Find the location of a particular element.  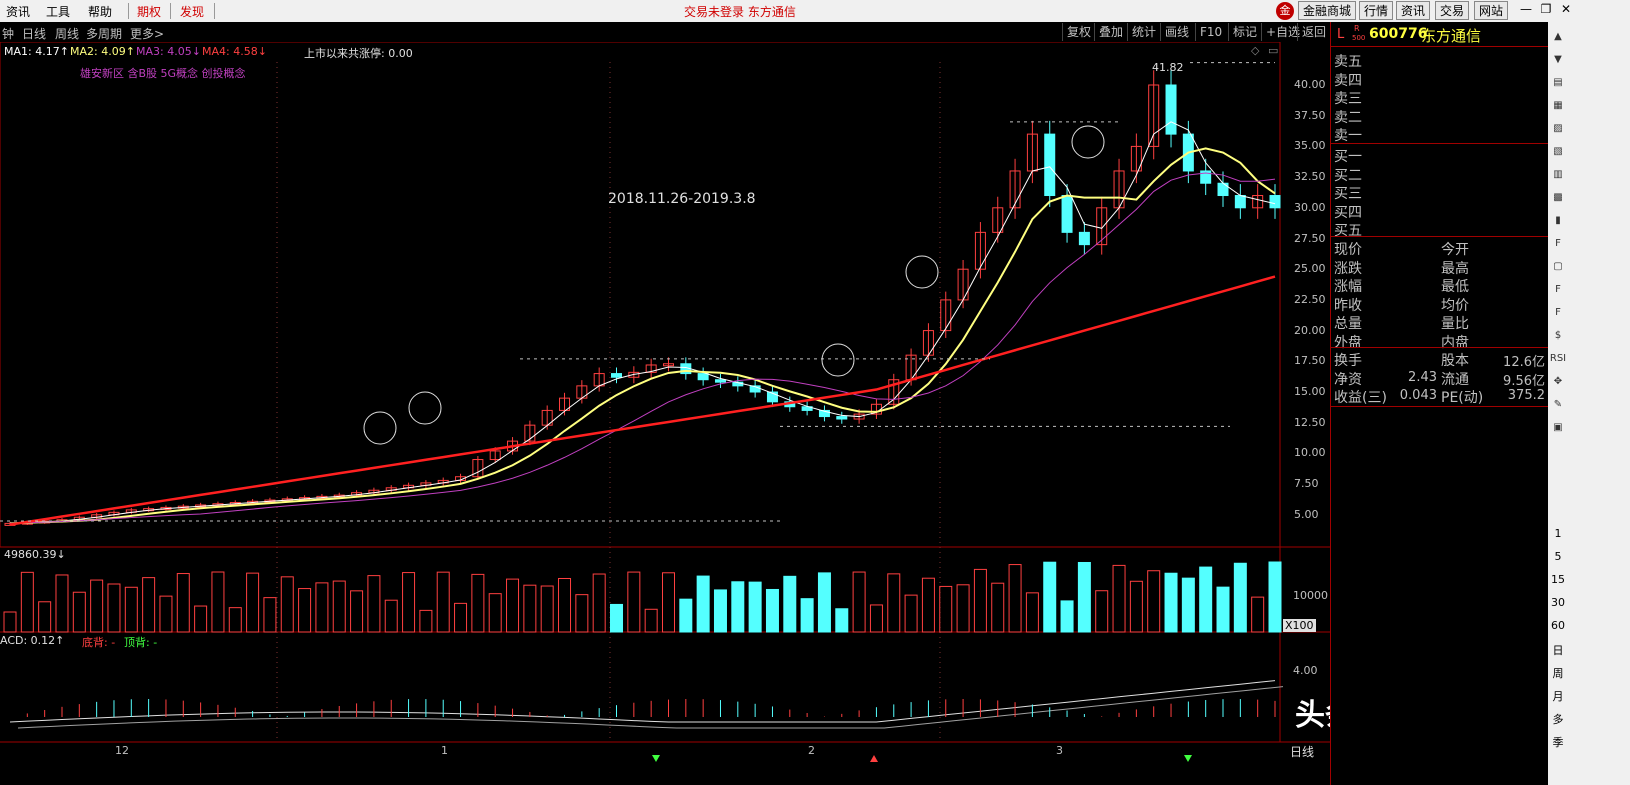

side-period-6: 周 is located at coordinates (1558, 673).